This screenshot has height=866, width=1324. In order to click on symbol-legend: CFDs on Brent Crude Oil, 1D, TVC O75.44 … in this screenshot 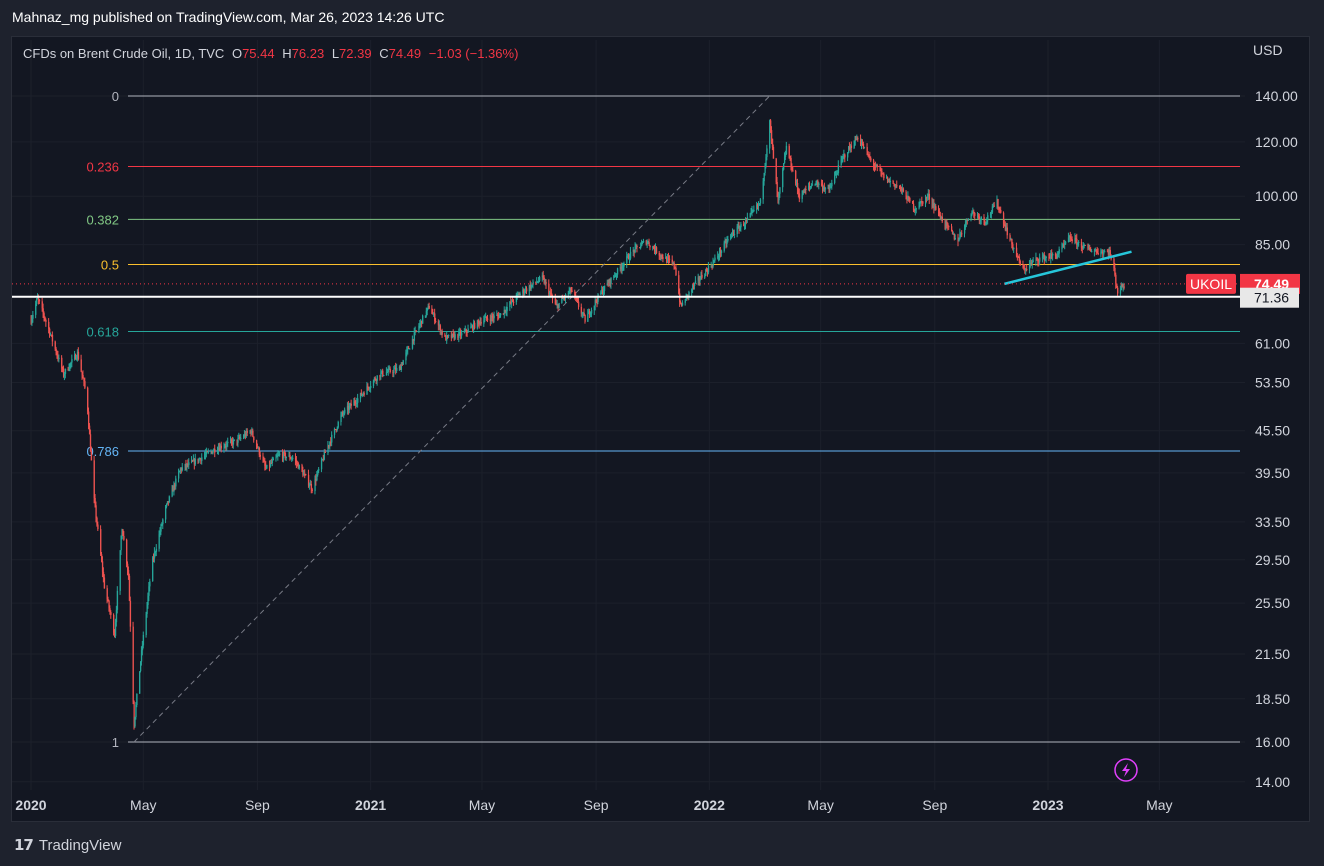, I will do `click(270, 53)`.